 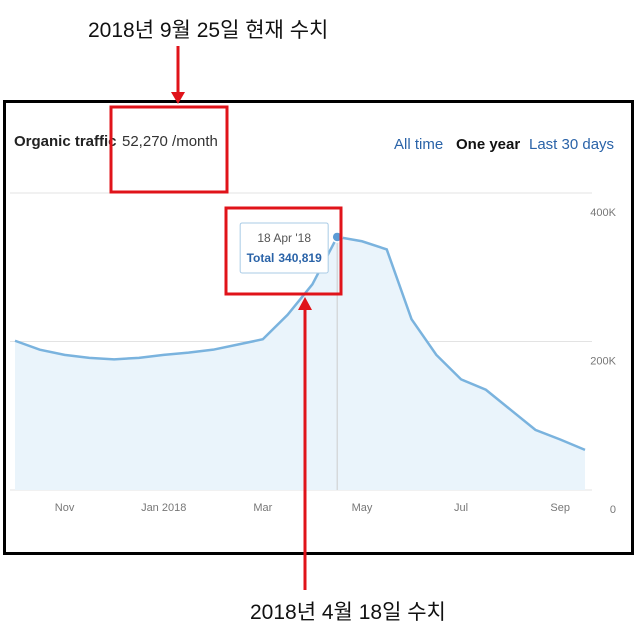 I want to click on tooltip-date: 18 Apr '18, so click(x=284, y=238).